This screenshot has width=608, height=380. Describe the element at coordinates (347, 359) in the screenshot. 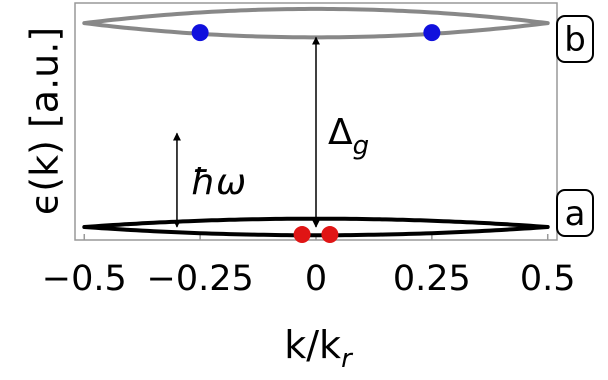

I see `x-axis-label-sub: r` at that location.